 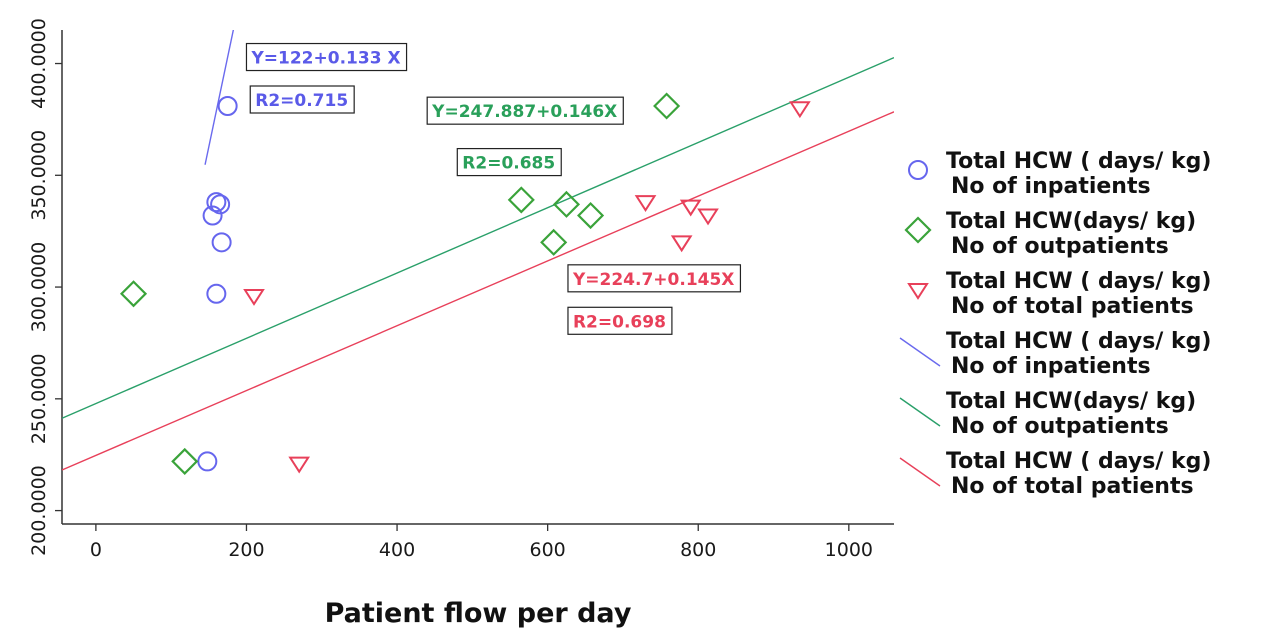 What do you see at coordinates (39, 510) in the screenshot?
I see `y-tick-label: 200.0000` at bounding box center [39, 510].